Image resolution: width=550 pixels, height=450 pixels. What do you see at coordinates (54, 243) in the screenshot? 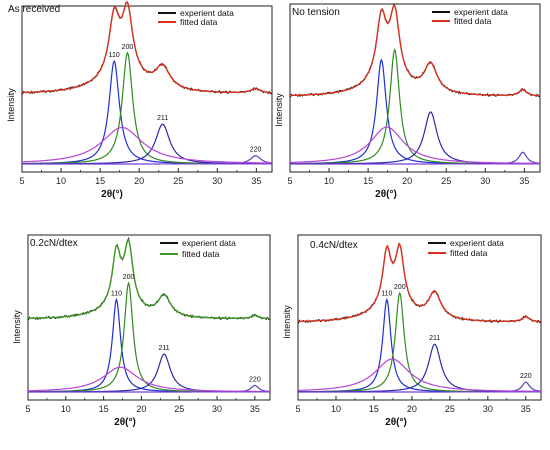
I see `sample-label-0-2cn-dtex: 0.2cN/dtex` at bounding box center [54, 243].